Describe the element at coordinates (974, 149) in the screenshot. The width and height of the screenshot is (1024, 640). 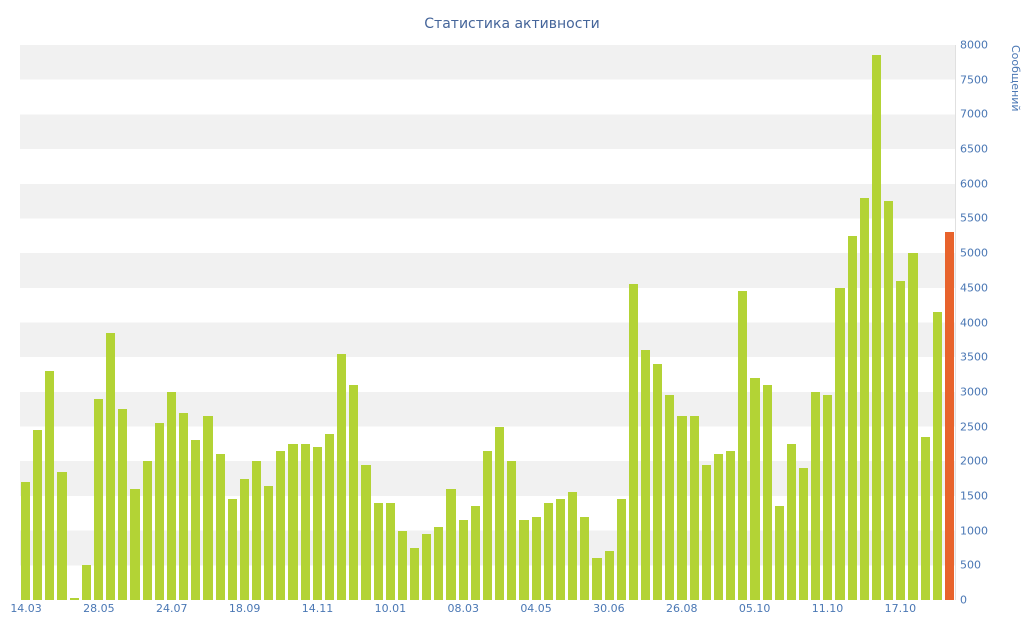
I see `y-axis-tick-label: 6500` at that location.